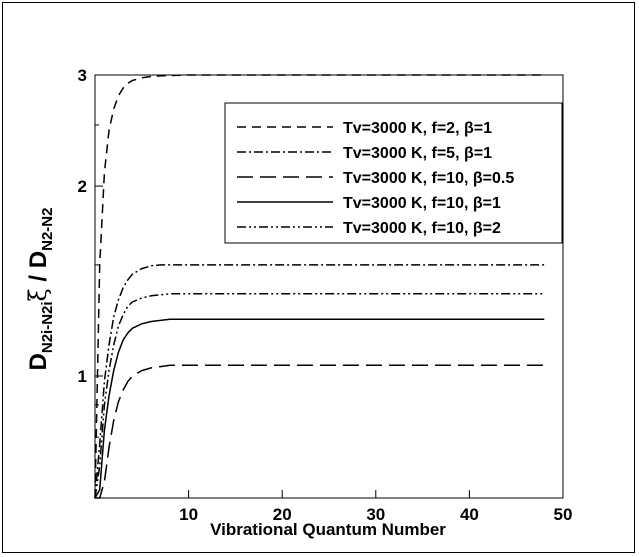 The height and width of the screenshot is (557, 639). What do you see at coordinates (422, 228) in the screenshot?
I see `legend-label-5: Tv=3000 K, f=10, β=2` at bounding box center [422, 228].